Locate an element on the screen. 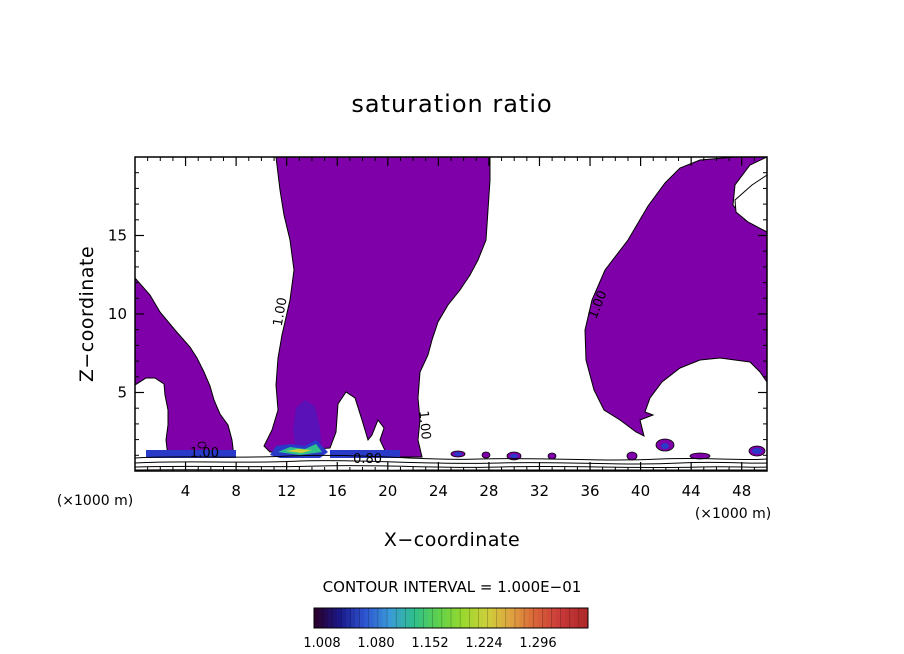  contour-fill-central-column is located at coordinates (377, 307).